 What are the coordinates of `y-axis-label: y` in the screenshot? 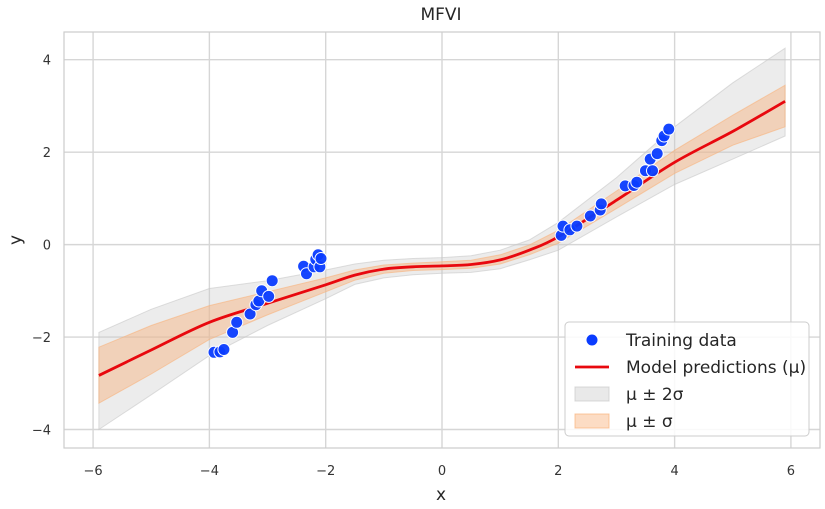 It's located at (16, 240).